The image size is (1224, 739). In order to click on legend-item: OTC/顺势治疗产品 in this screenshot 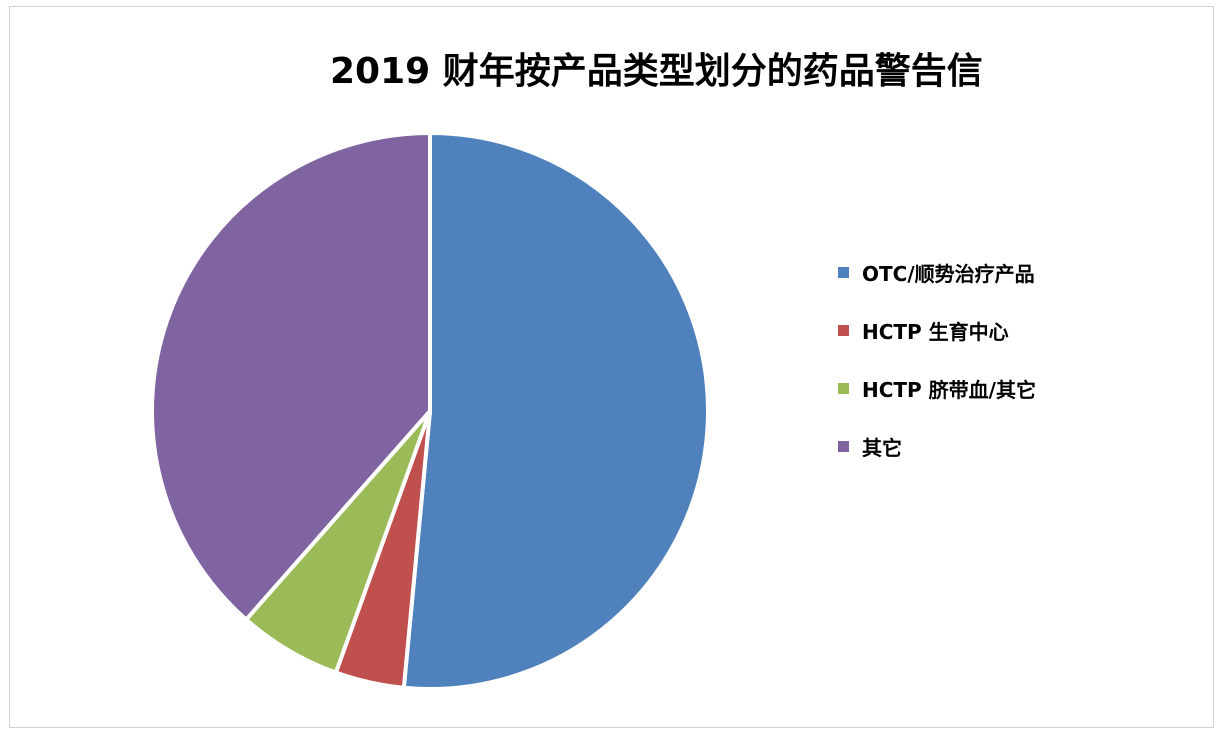, I will do `click(1018, 272)`.